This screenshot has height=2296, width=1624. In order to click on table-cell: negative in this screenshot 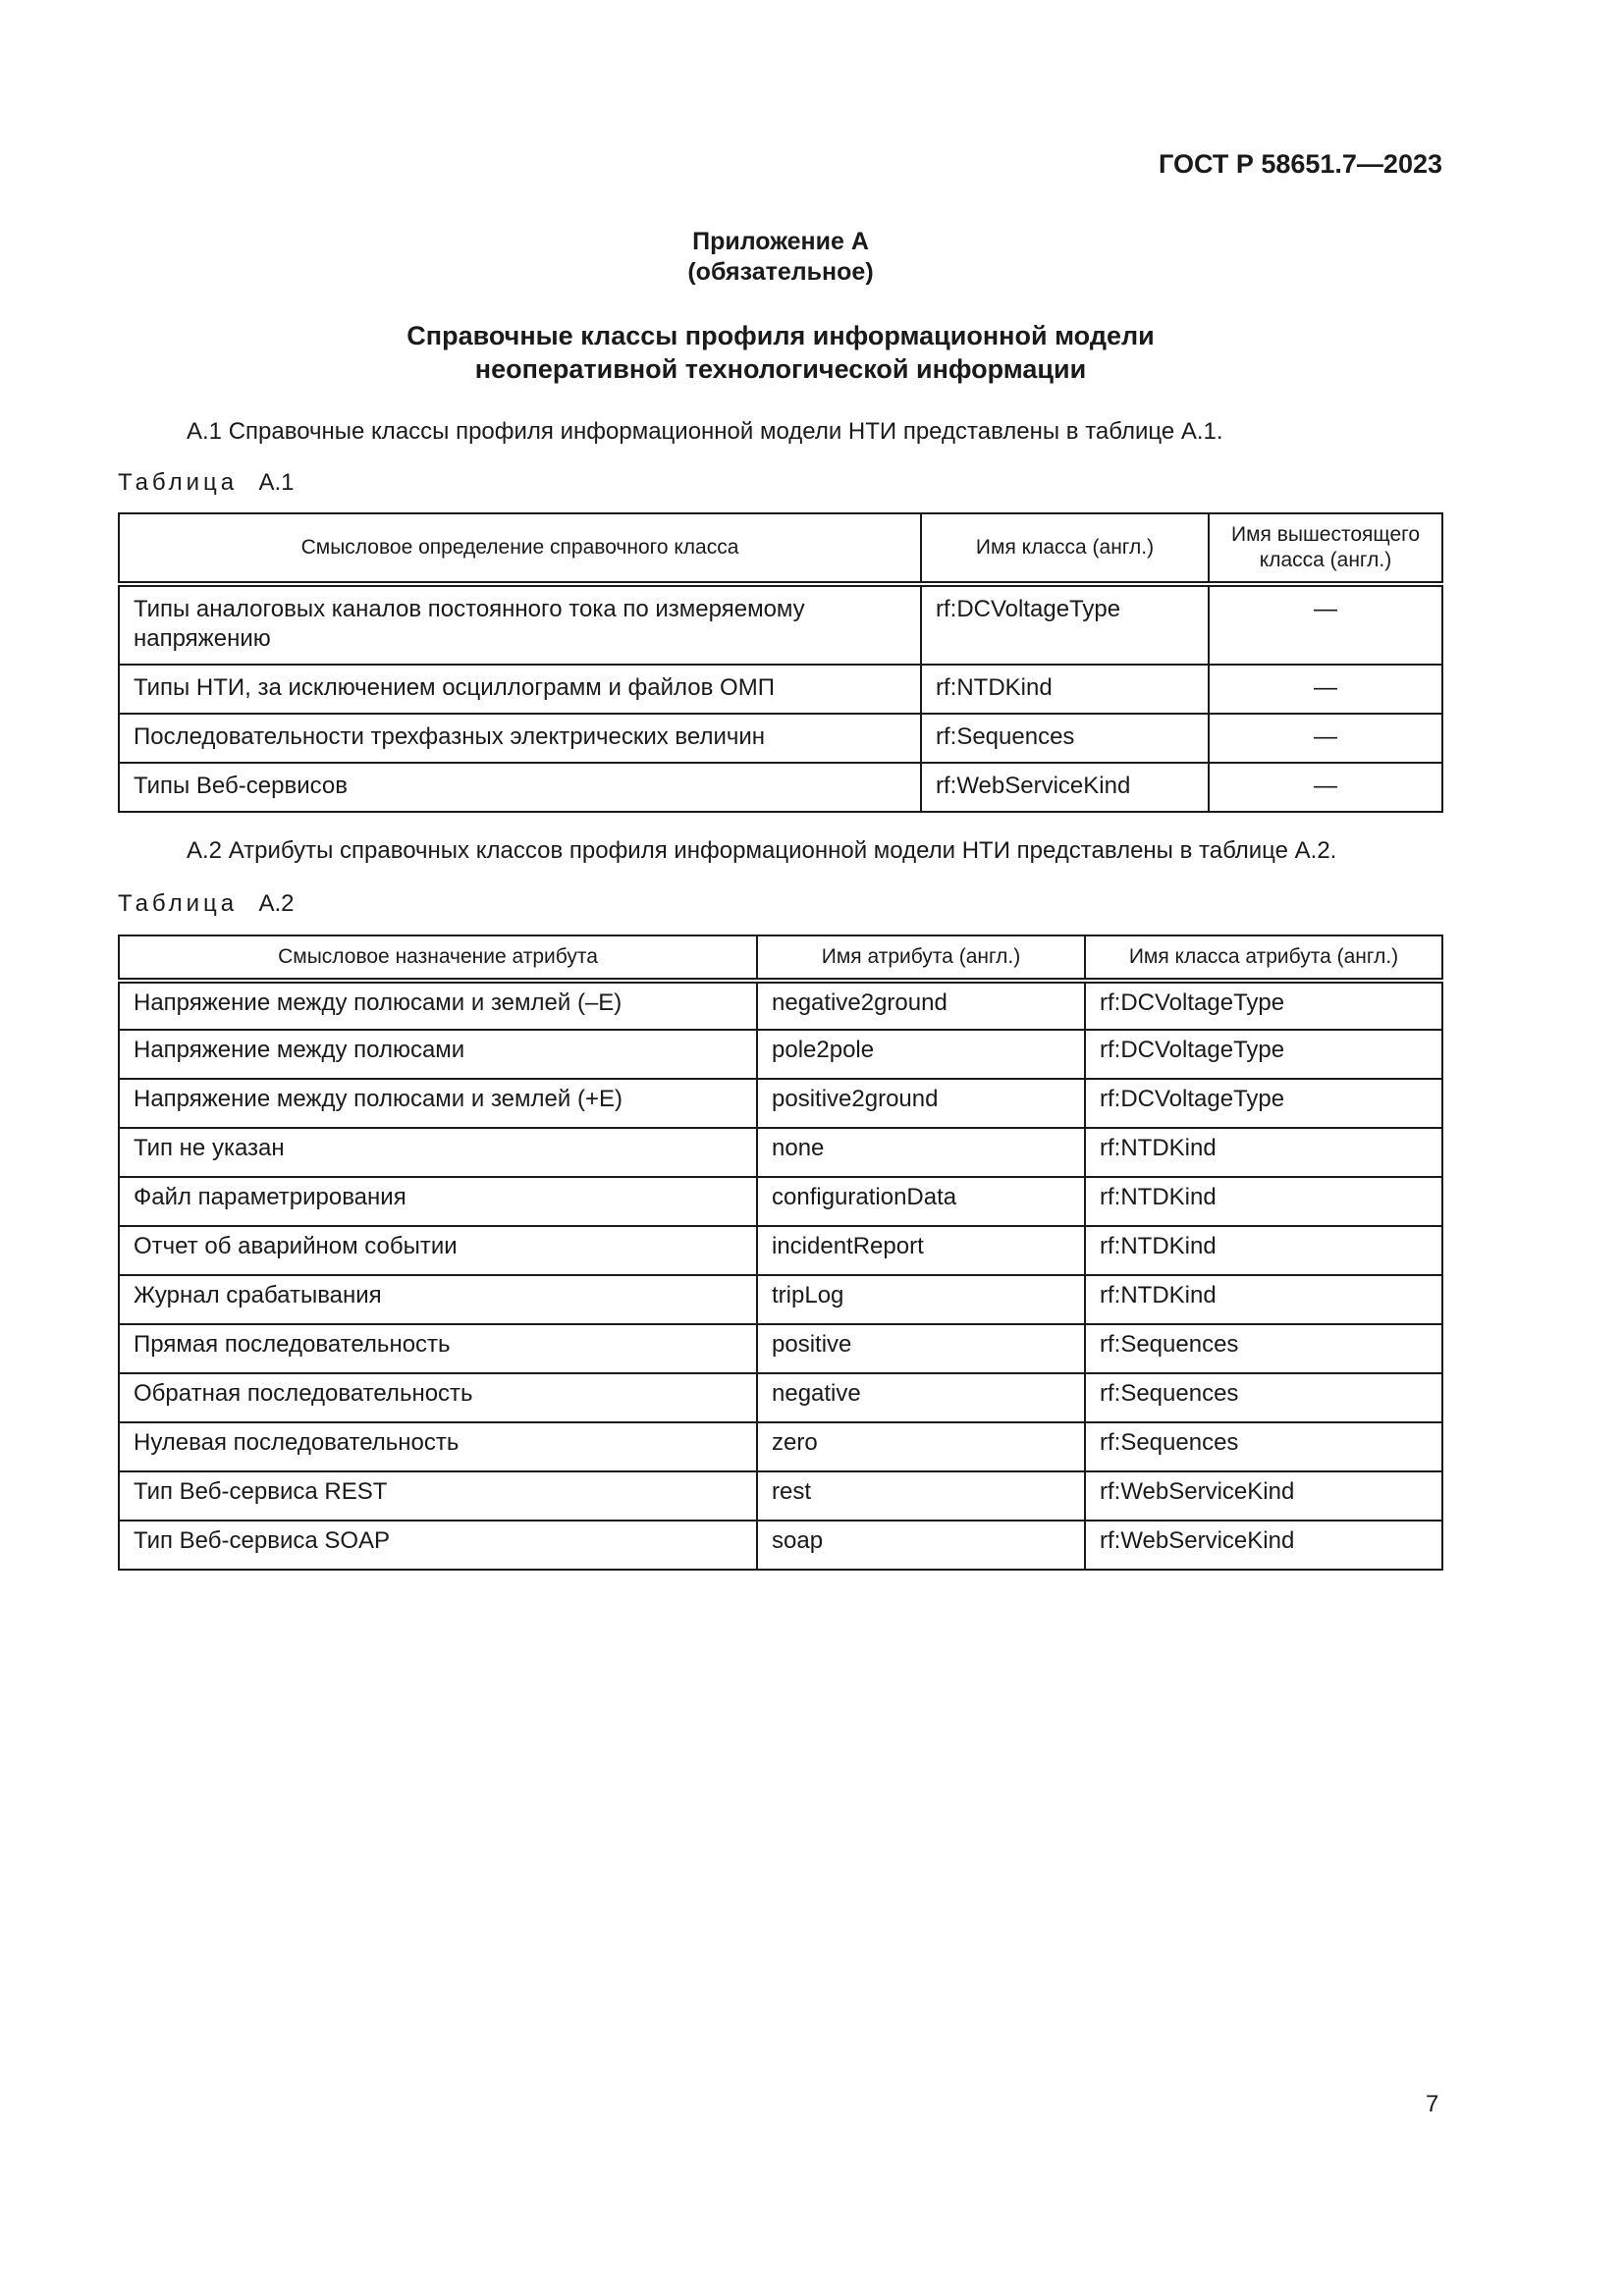, I will do `click(921, 1397)`.